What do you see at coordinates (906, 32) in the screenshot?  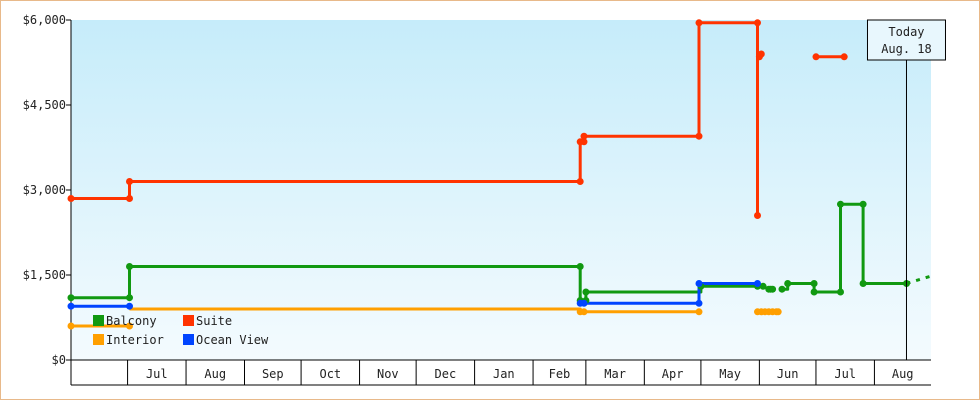 I see `today-label: Today` at bounding box center [906, 32].